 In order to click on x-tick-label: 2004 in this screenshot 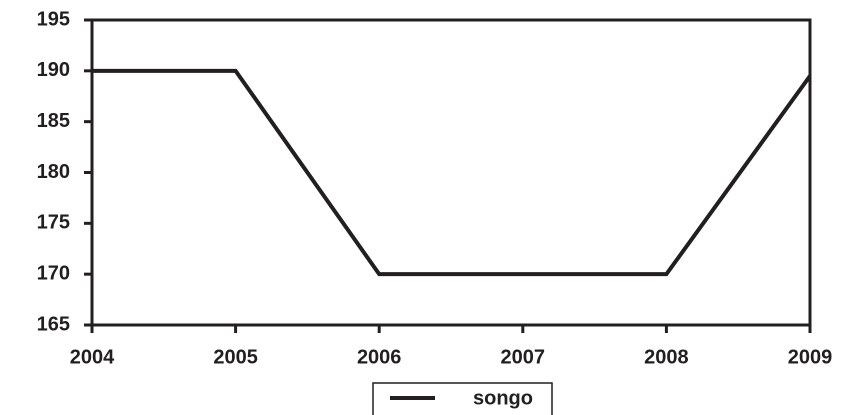, I will do `click(92, 357)`.